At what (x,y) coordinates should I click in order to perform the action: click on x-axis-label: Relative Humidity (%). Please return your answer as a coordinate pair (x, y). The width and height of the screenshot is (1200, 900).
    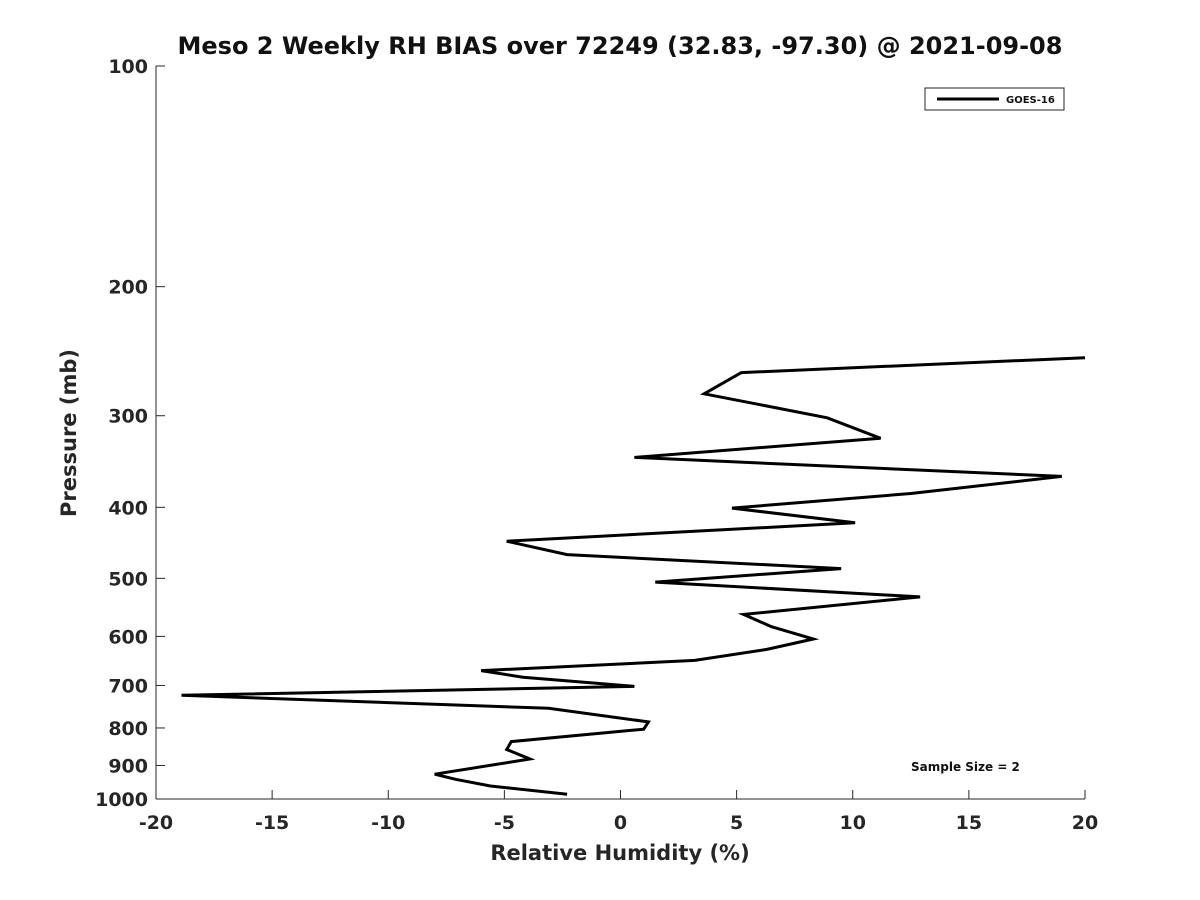
    Looking at the image, I should click on (619, 853).